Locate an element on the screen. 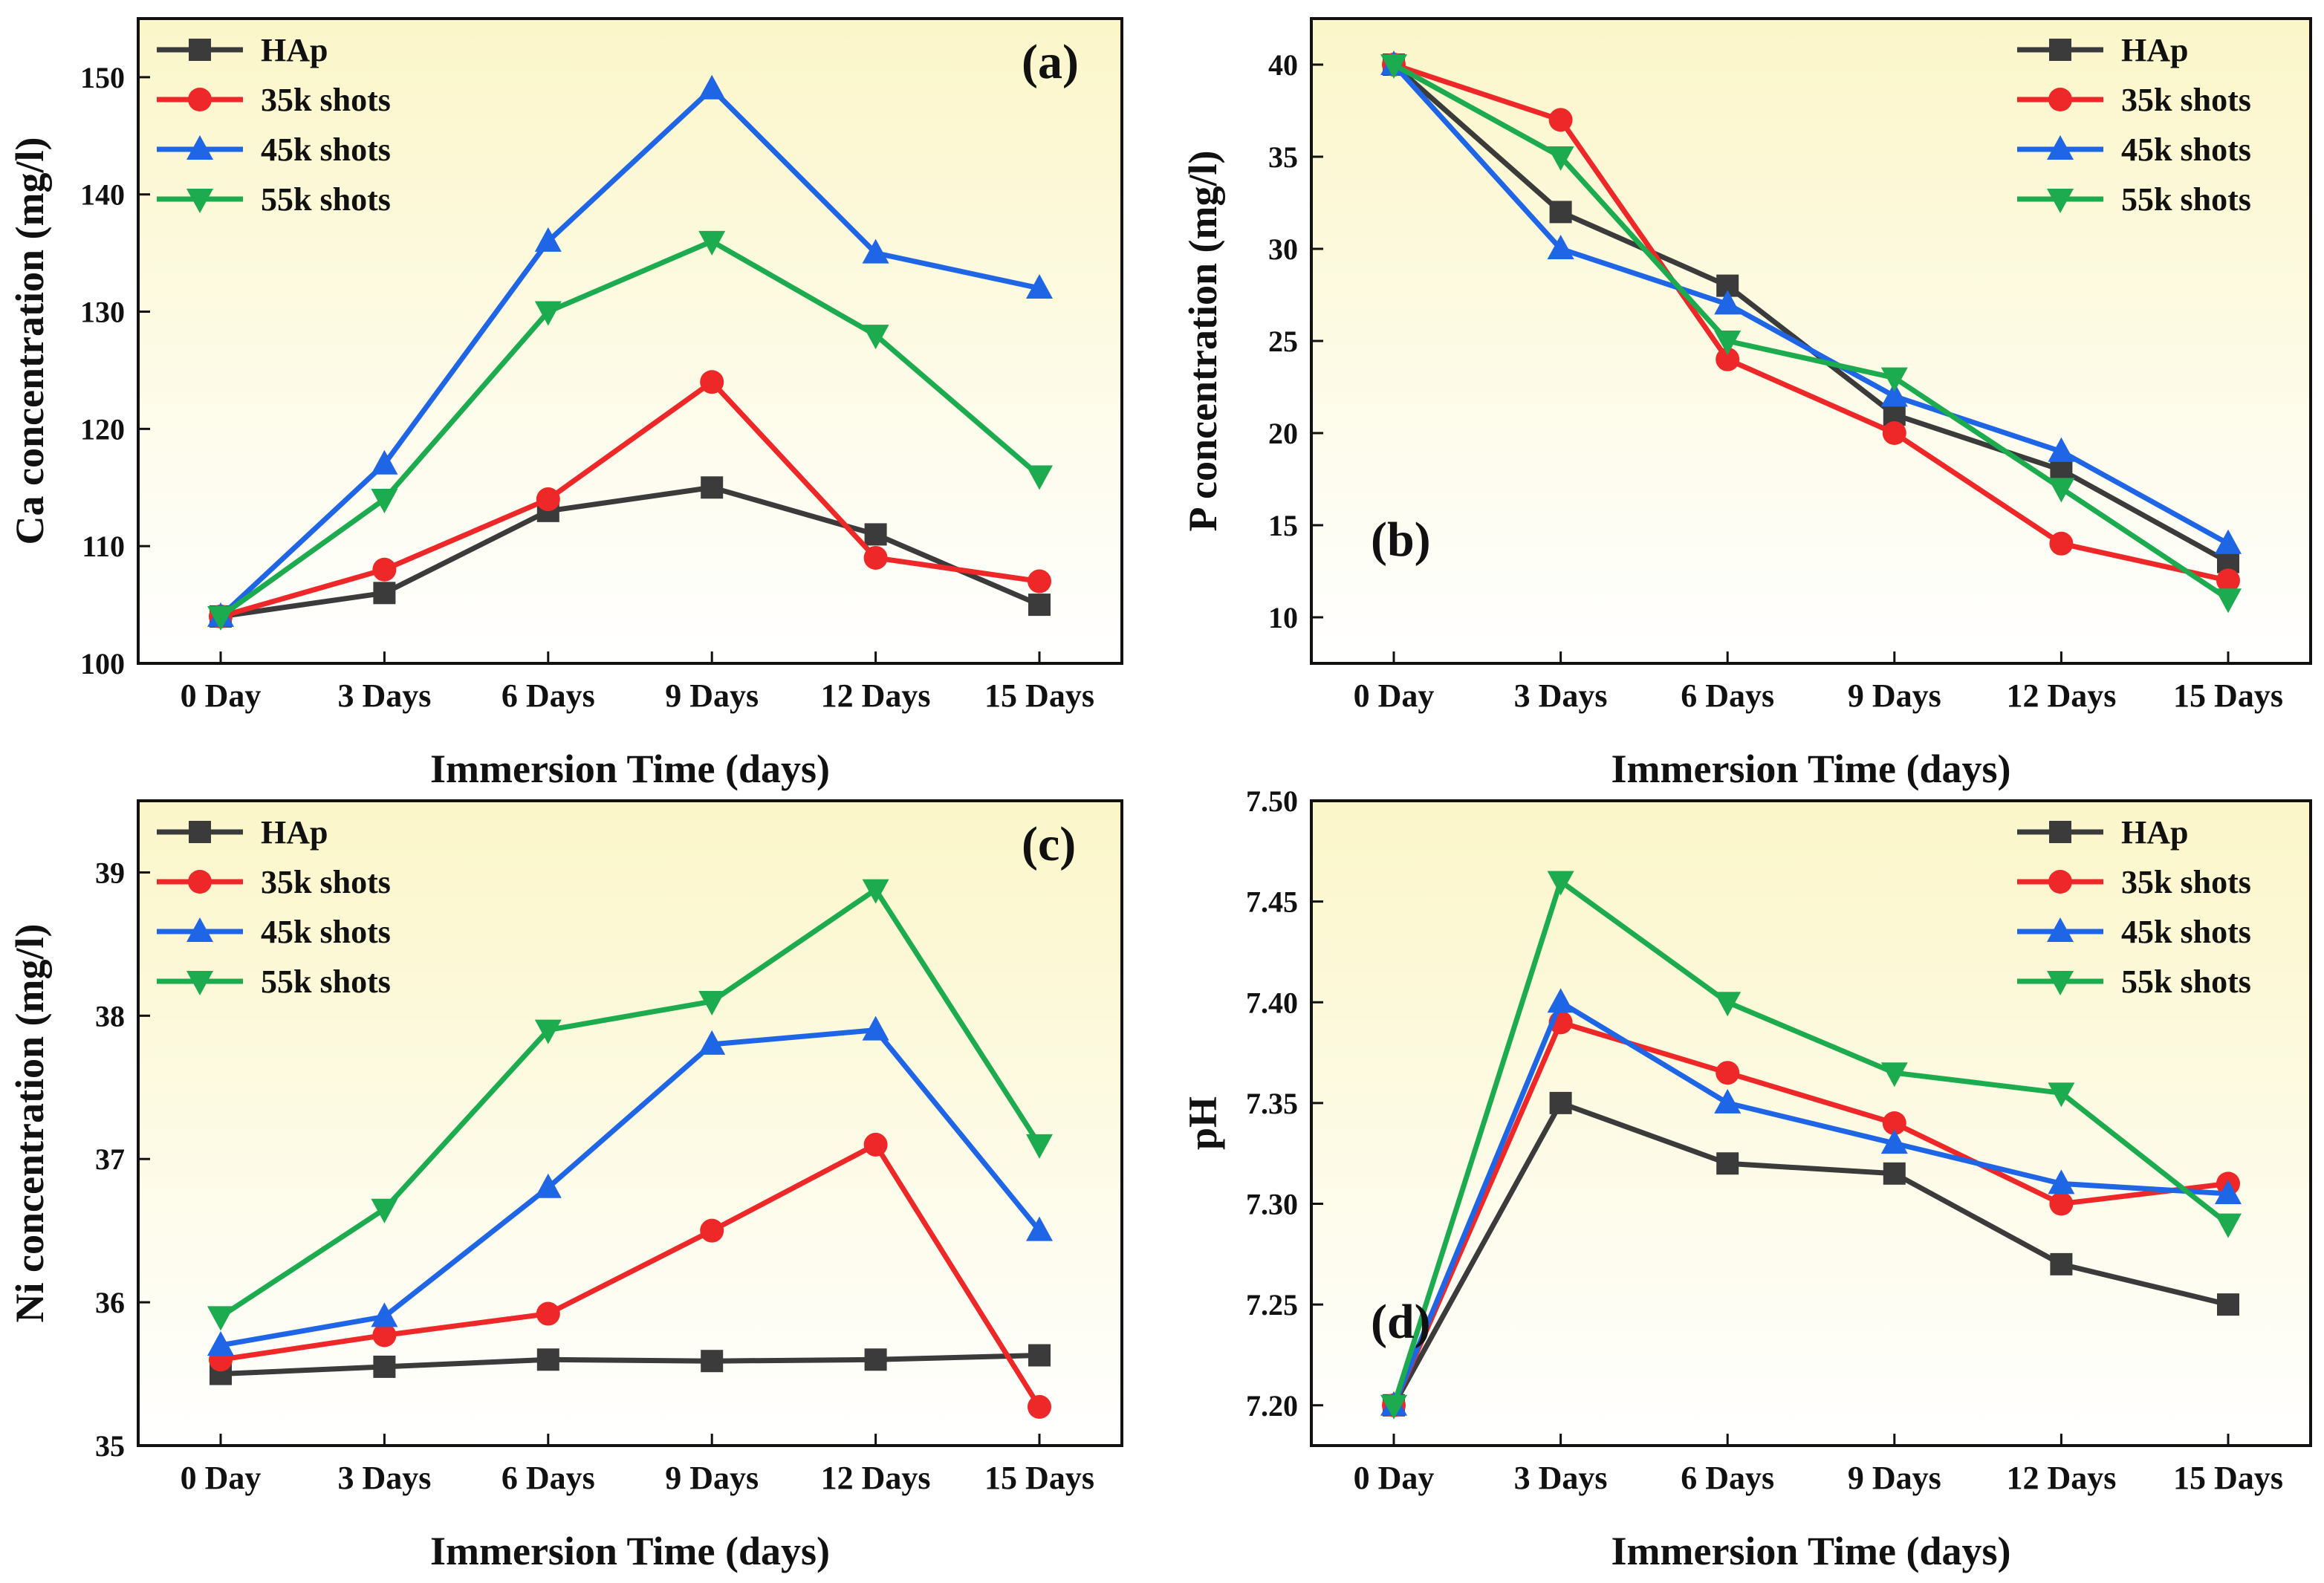 Image resolution: width=2324 pixels, height=1583 pixels. y-tick-label: 120 is located at coordinates (102, 429).